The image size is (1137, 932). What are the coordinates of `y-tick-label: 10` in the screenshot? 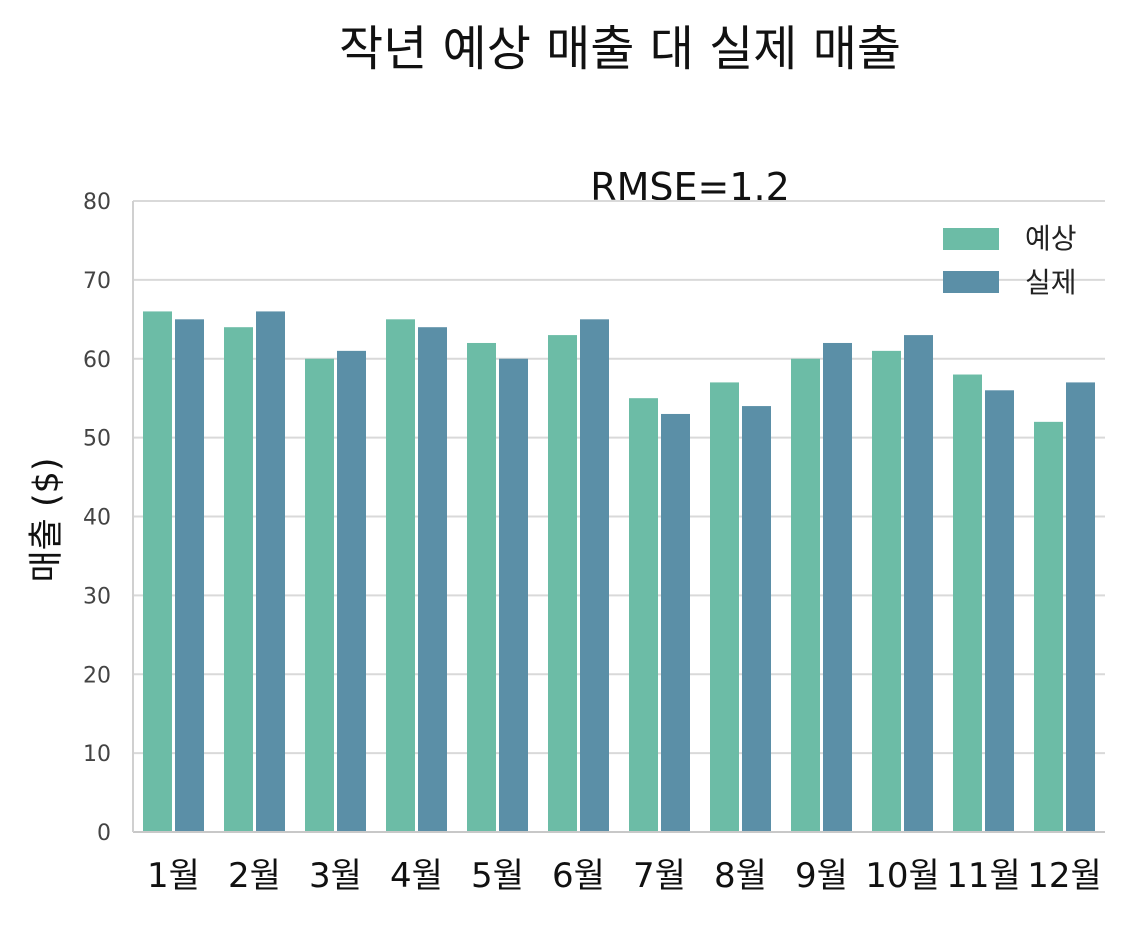 It's located at (97, 754).